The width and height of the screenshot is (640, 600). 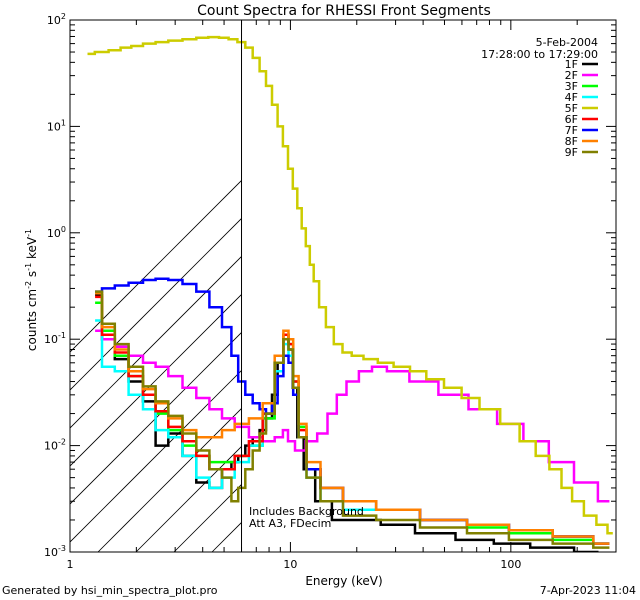 I want to click on time-range-label: 17:28:00 to 17:29:00, so click(x=539, y=54).